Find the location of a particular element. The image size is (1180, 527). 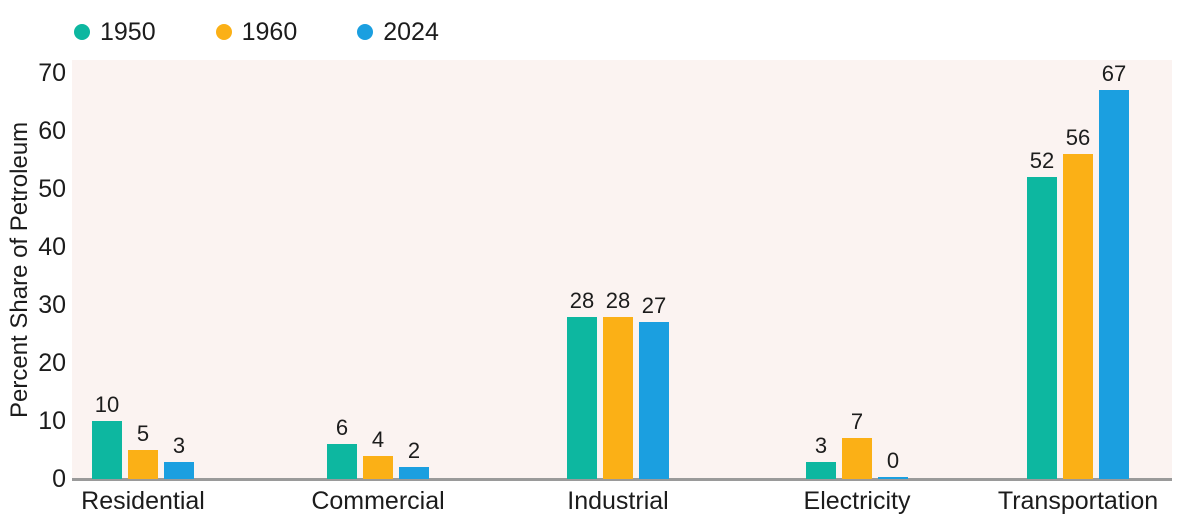

bar-value-label: 7 is located at coordinates (857, 421).